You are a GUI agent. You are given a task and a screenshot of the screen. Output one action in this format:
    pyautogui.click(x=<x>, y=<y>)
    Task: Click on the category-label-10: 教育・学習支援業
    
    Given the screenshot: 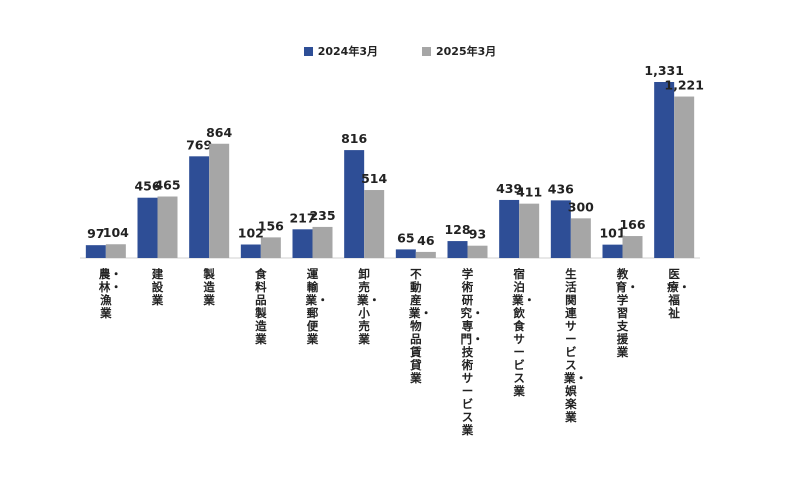 What is the action you would take?
    pyautogui.click(x=627, y=313)
    